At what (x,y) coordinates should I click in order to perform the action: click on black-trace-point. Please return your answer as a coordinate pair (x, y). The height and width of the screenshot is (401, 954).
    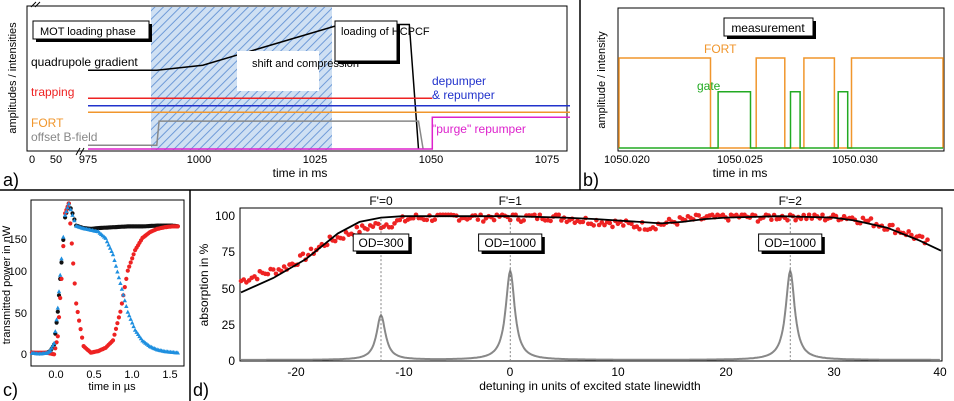
    Looking at the image, I should click on (57, 311).